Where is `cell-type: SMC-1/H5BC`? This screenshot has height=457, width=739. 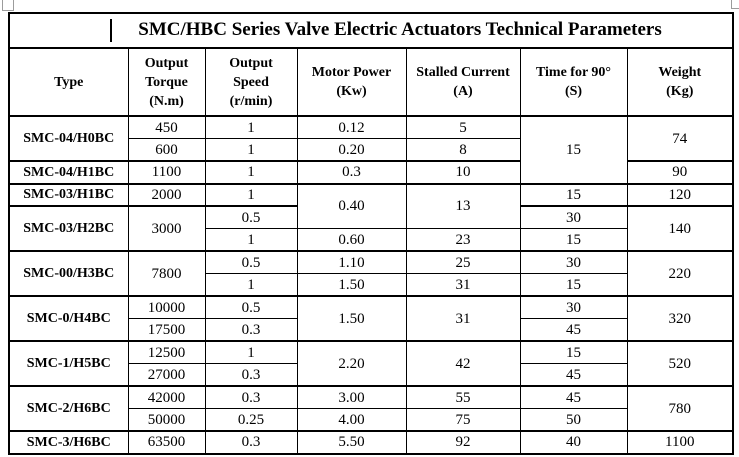 cell-type: SMC-1/H5BC is located at coordinates (68, 363).